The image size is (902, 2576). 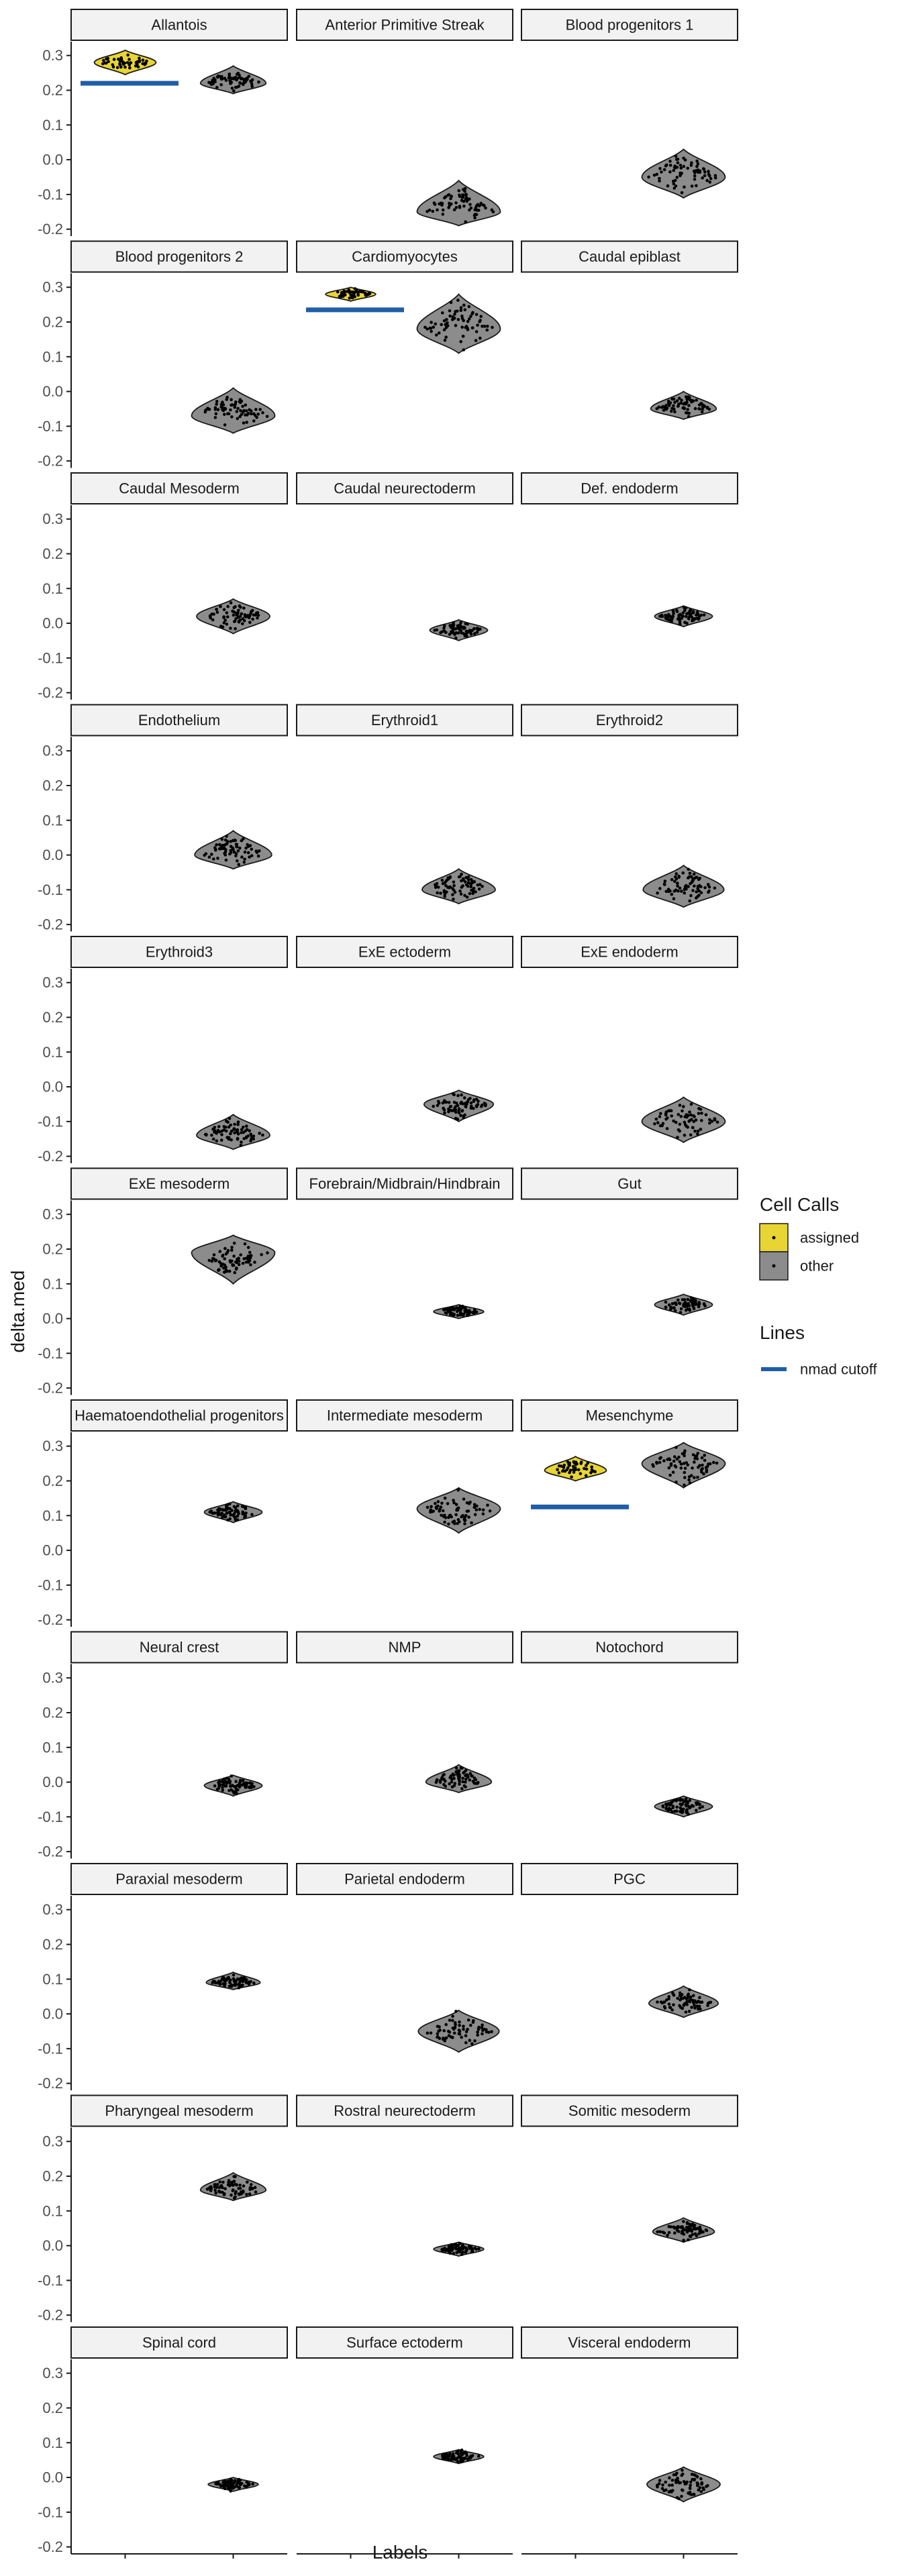 What do you see at coordinates (404, 2395) in the screenshot?
I see `facet-panel-surface-ectoderm: Surface ectoderm` at bounding box center [404, 2395].